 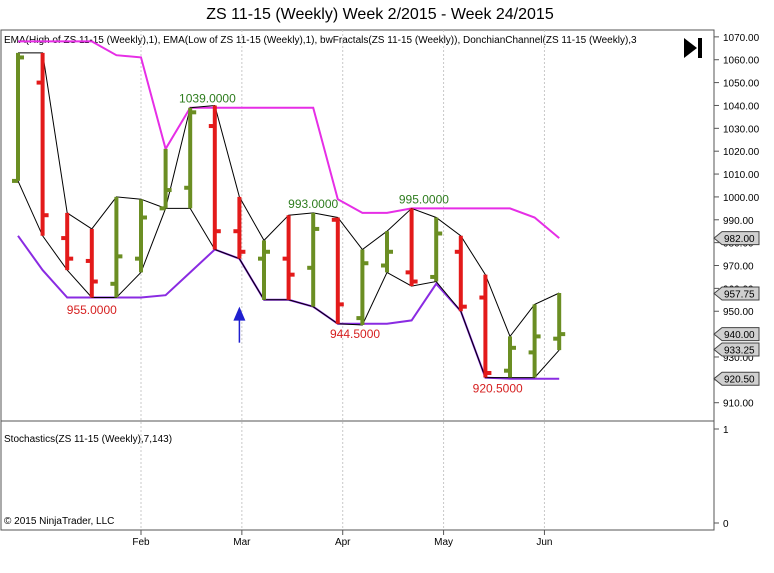 What do you see at coordinates (690, 48) in the screenshot?
I see `play-end-icon` at bounding box center [690, 48].